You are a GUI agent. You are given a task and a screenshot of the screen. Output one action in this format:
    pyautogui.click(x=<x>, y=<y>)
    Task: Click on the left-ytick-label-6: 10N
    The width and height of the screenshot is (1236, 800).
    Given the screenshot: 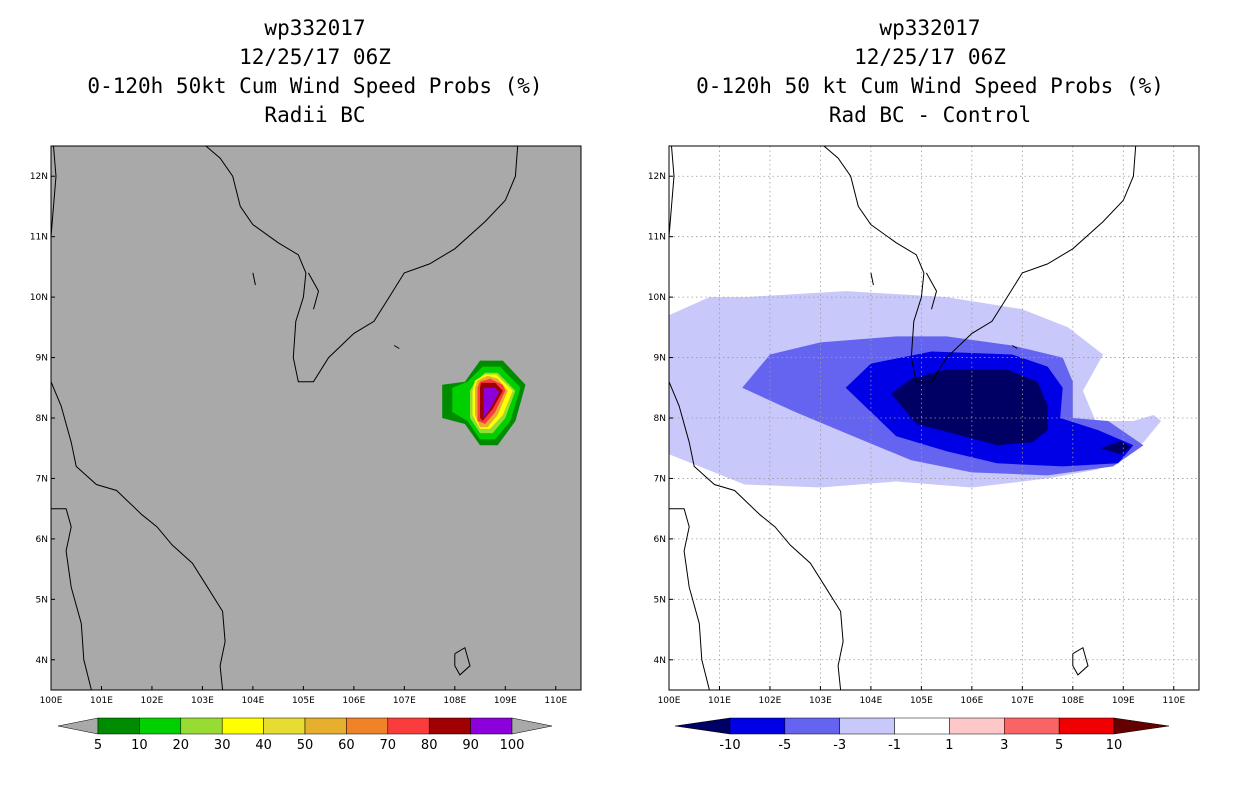 What is the action you would take?
    pyautogui.click(x=39, y=298)
    